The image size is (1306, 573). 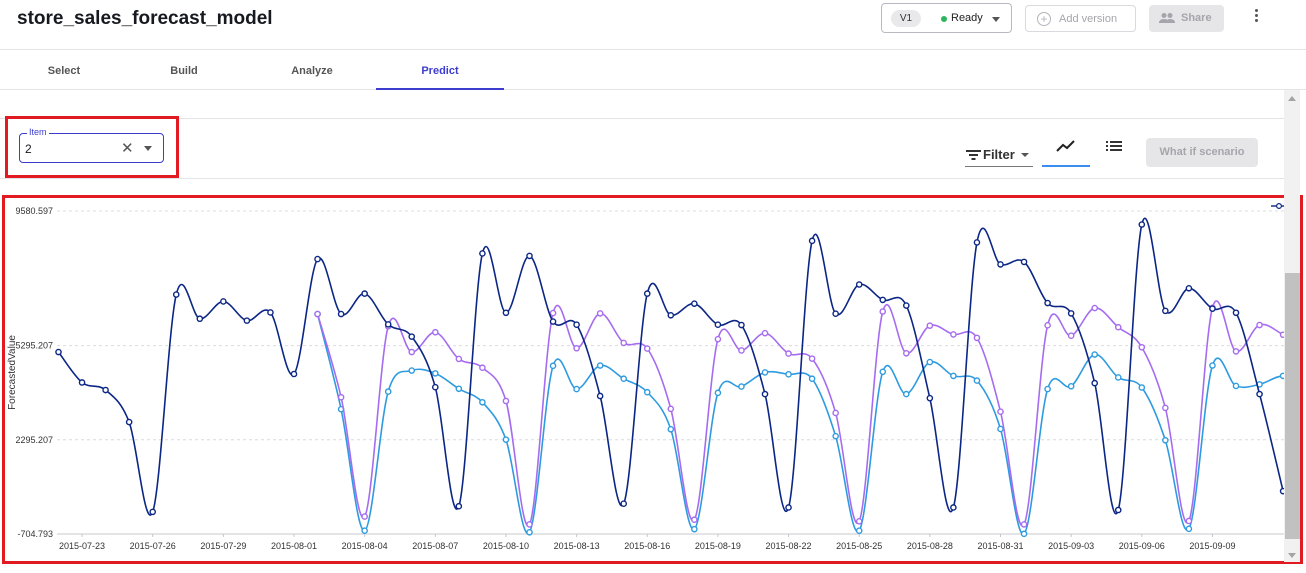 I want to click on model-title: store_sales_forecast_model, so click(x=145, y=18).